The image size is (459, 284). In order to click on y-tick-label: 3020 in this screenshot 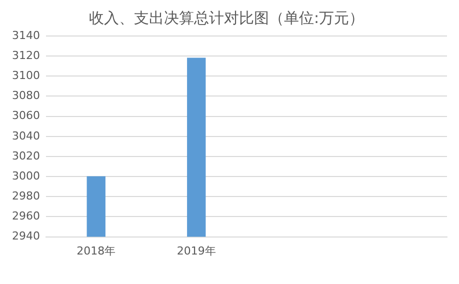, I will do `click(26, 155)`.